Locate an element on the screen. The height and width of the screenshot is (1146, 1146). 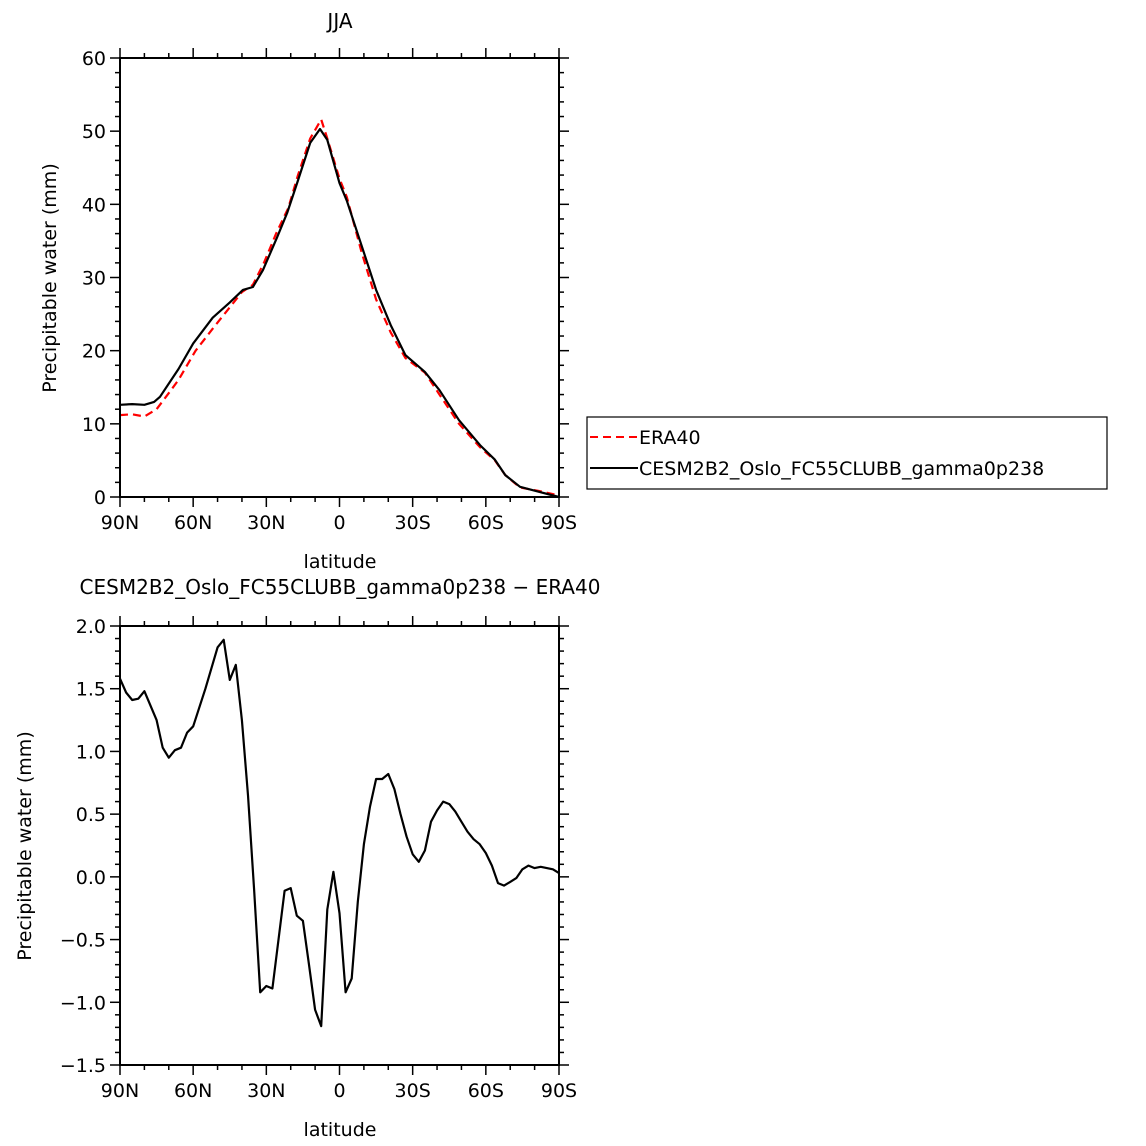
y-tick-label: 60 is located at coordinates (94, 59).